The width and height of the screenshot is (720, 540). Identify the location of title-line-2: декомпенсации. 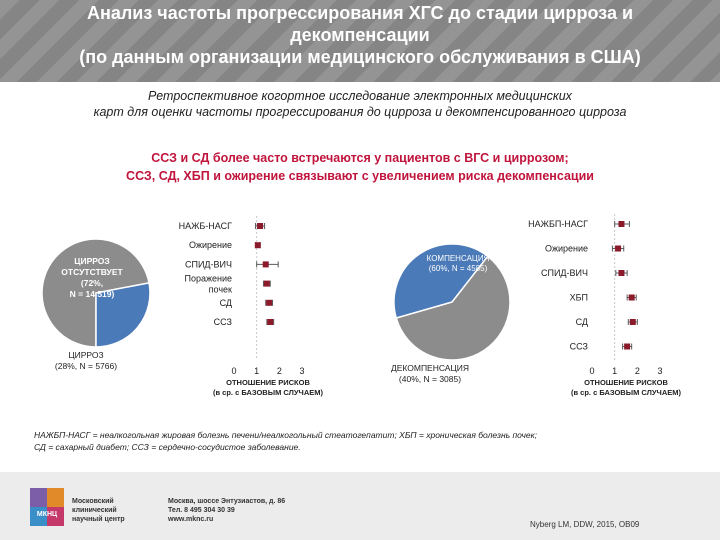
(360, 35).